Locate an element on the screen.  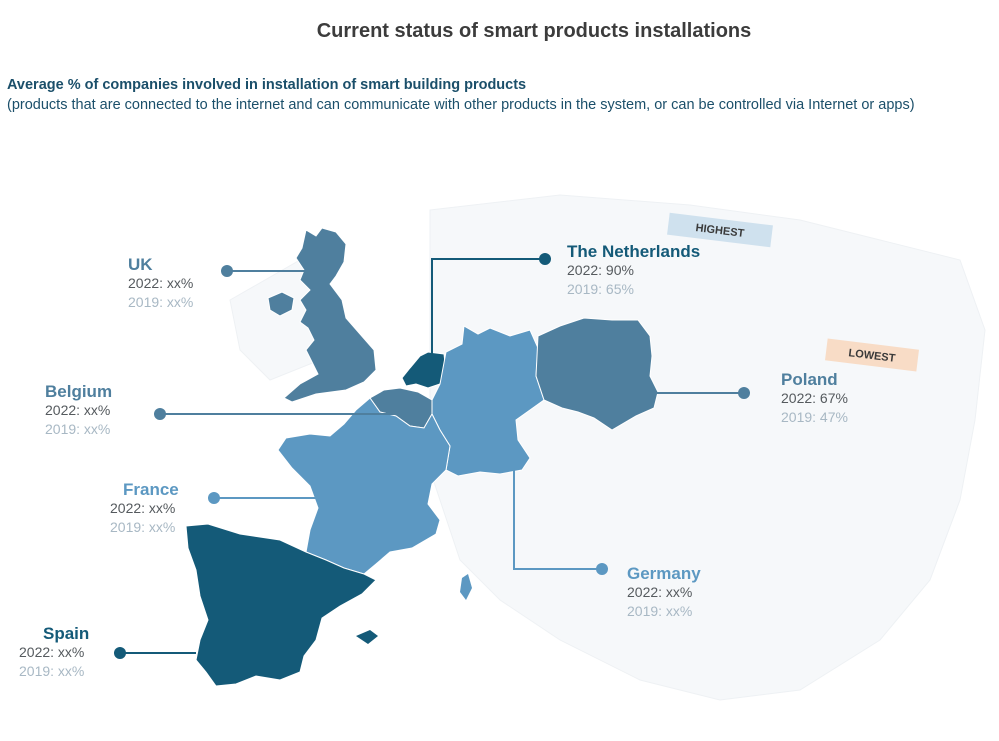
label-uk: UK 2022: xx% 2019: xx% is located at coordinates (160, 283).